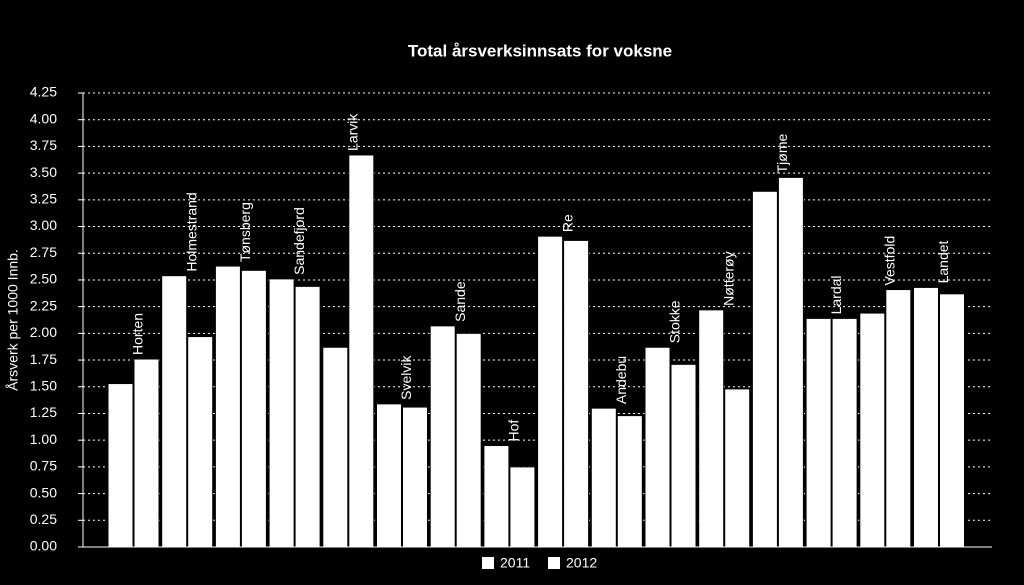  Describe the element at coordinates (43, 225) in the screenshot. I see `y-tick-label: 3.00` at that location.